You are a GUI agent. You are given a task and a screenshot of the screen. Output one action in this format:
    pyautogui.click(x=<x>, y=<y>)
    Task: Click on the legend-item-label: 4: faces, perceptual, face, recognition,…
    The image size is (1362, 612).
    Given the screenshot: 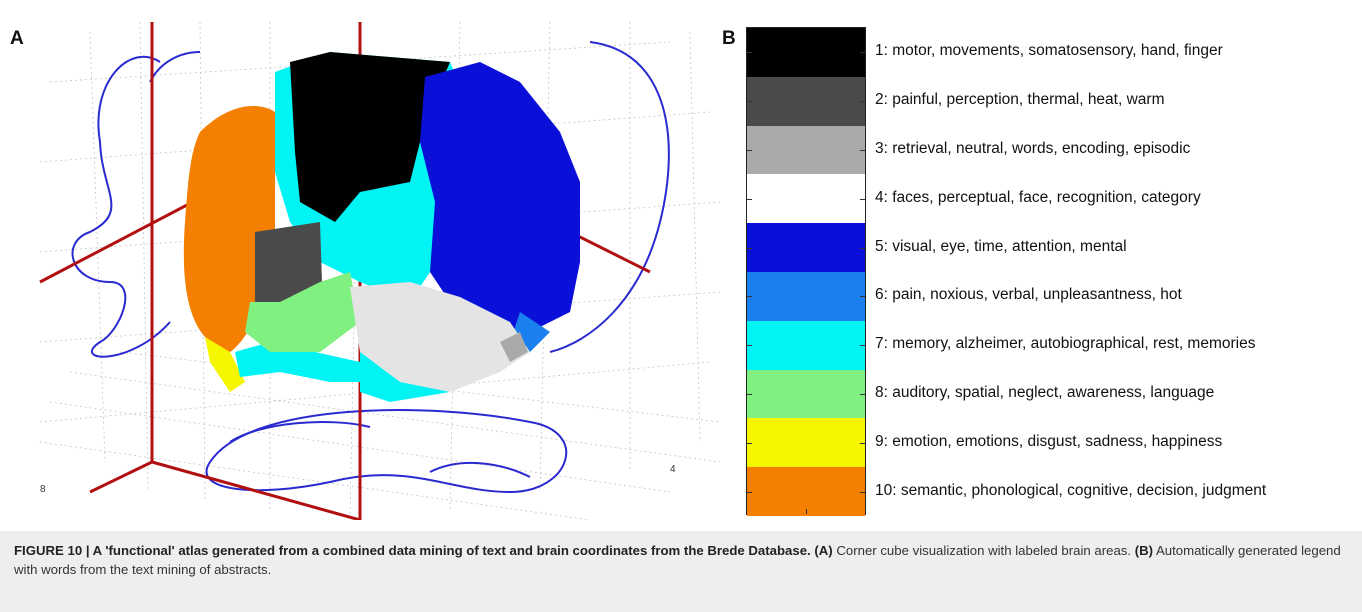 What is the action you would take?
    pyautogui.click(x=1038, y=197)
    